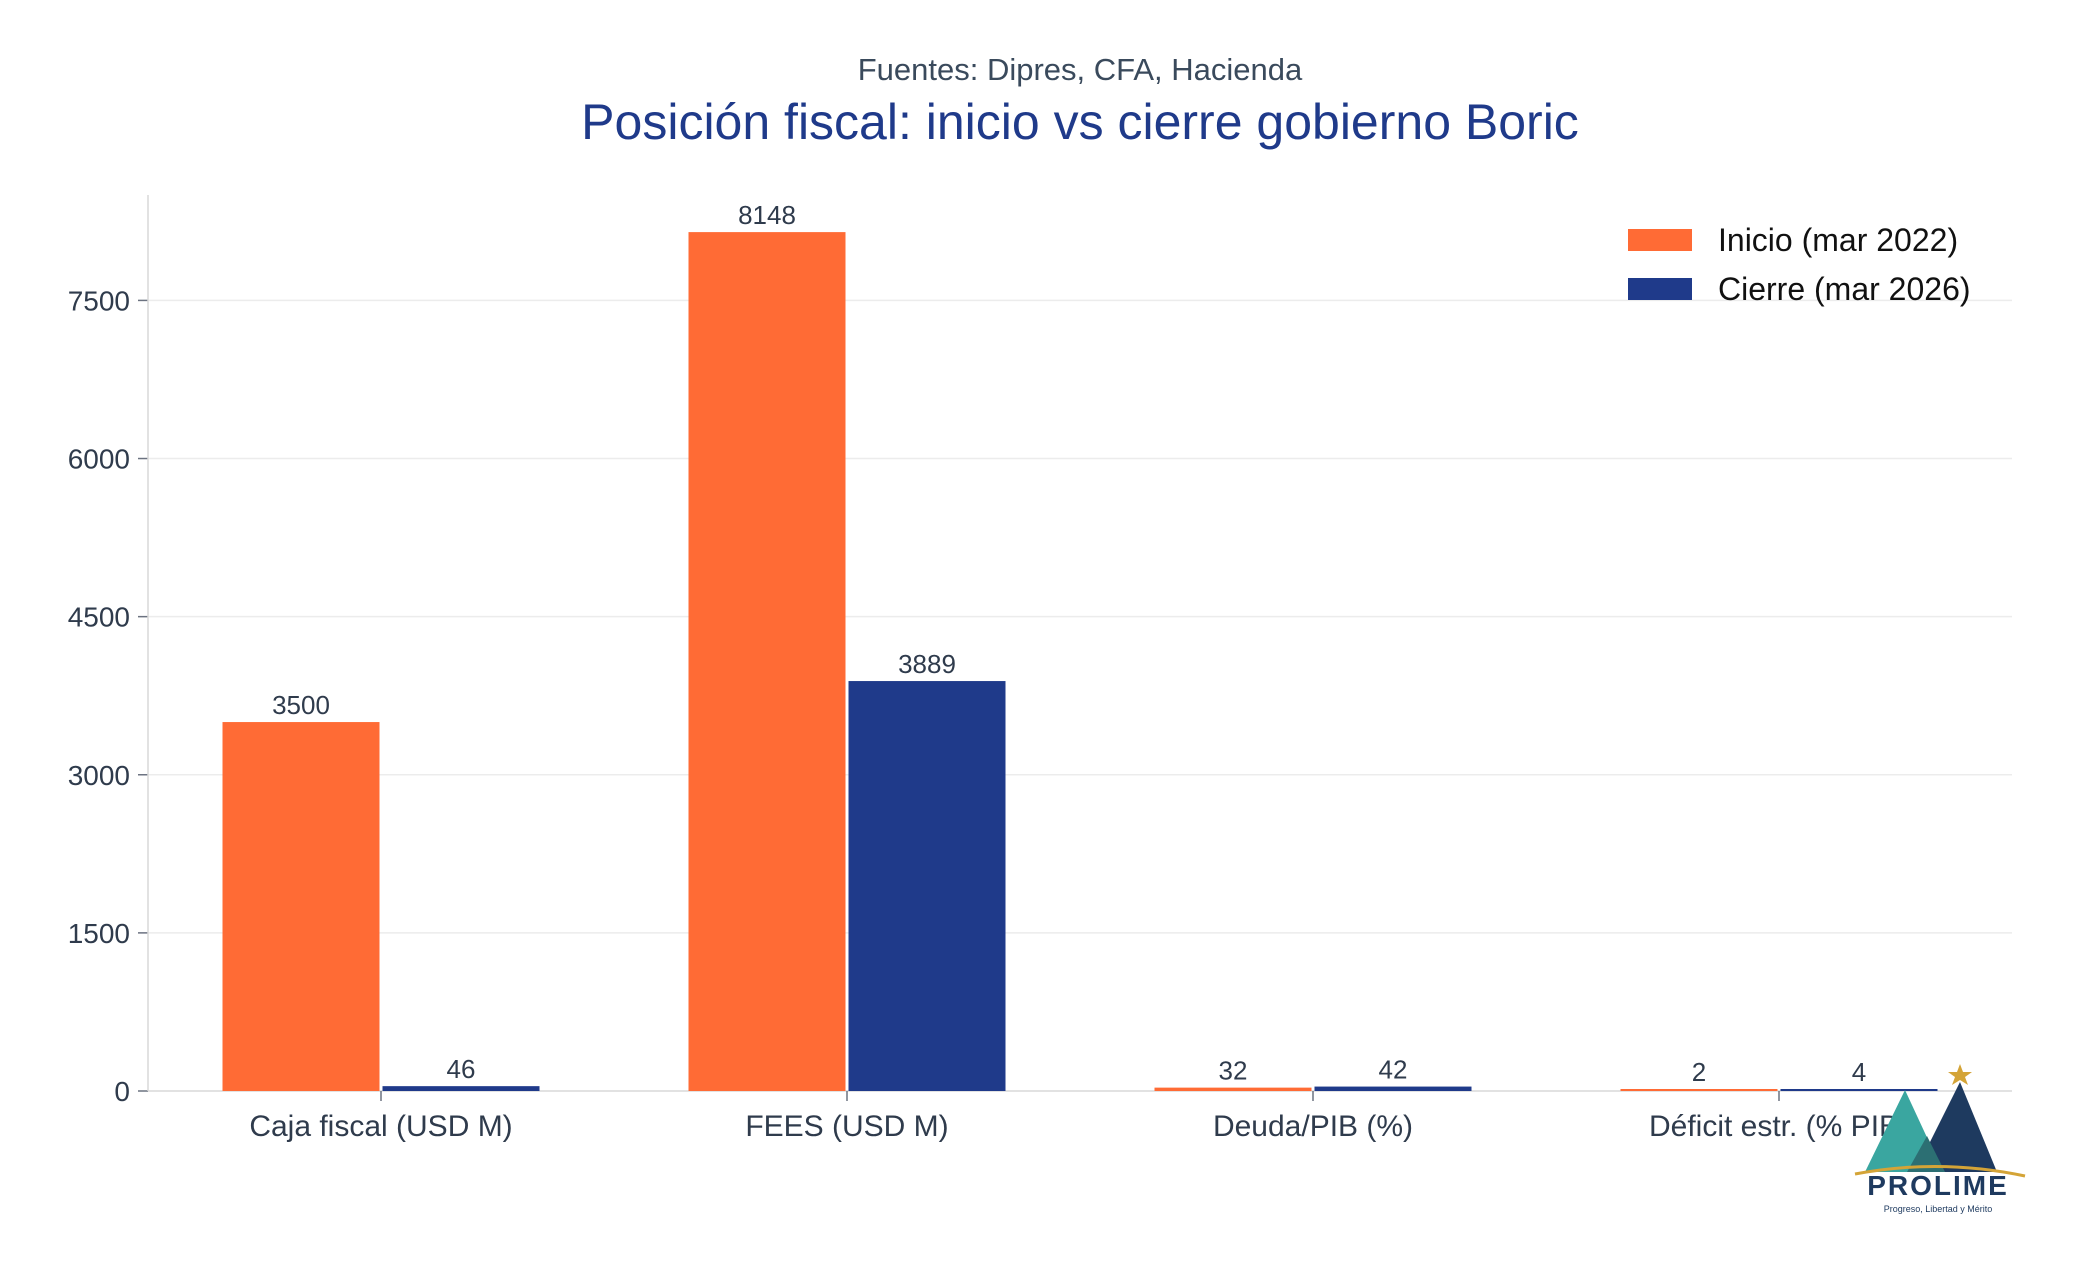 This screenshot has width=2081, height=1284. What do you see at coordinates (1313, 1126) in the screenshot?
I see `x-category-label: Deuda/PIB (%)` at bounding box center [1313, 1126].